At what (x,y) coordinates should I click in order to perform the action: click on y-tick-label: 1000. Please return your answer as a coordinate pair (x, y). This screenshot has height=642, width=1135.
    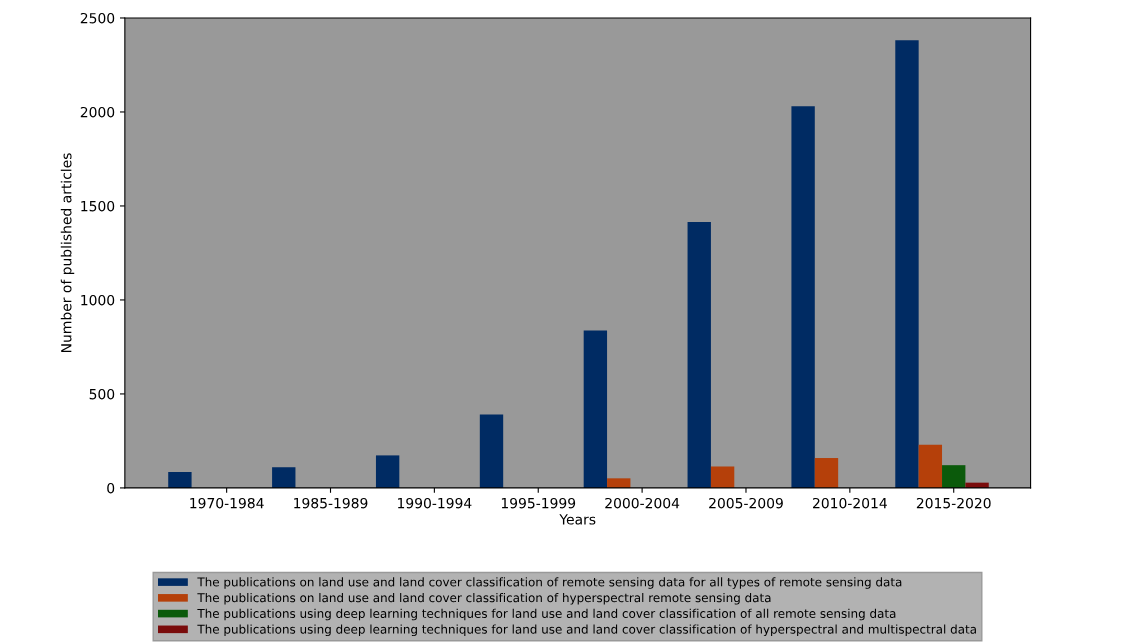
    Looking at the image, I should click on (98, 300).